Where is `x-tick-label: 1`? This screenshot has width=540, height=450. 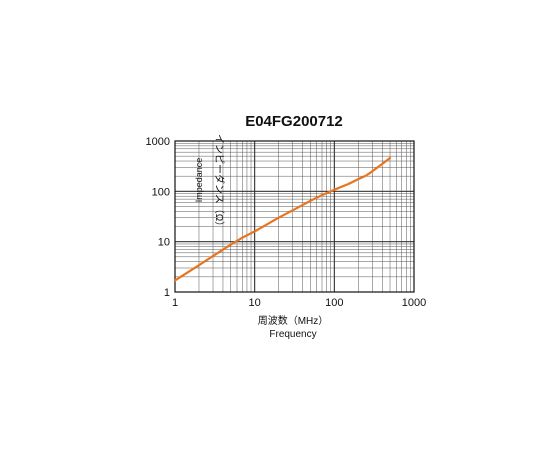
x-tick-label: 1 is located at coordinates (175, 303).